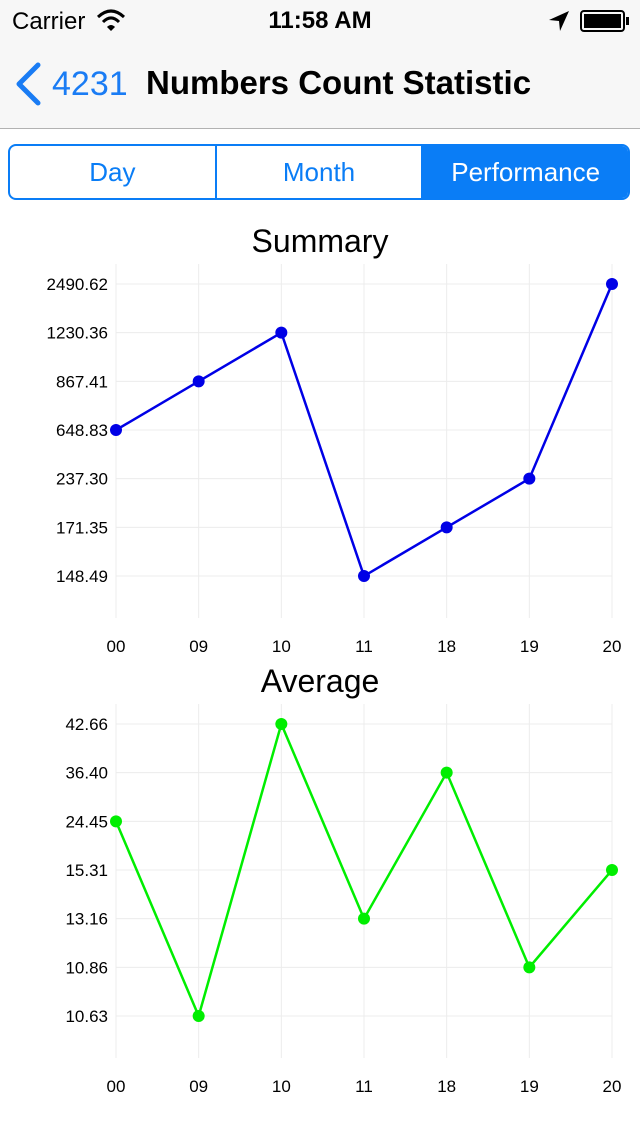  Describe the element at coordinates (529, 1086) in the screenshot. I see `average-xtick-label: 19` at that location.